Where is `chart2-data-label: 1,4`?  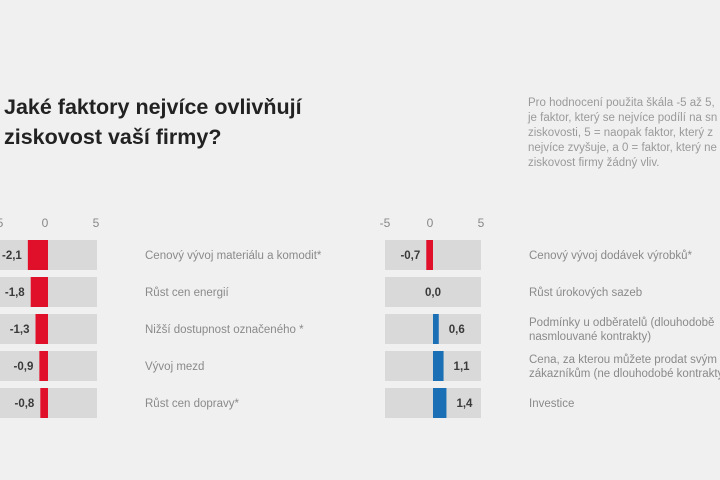 chart2-data-label: 1,4 is located at coordinates (464, 404).